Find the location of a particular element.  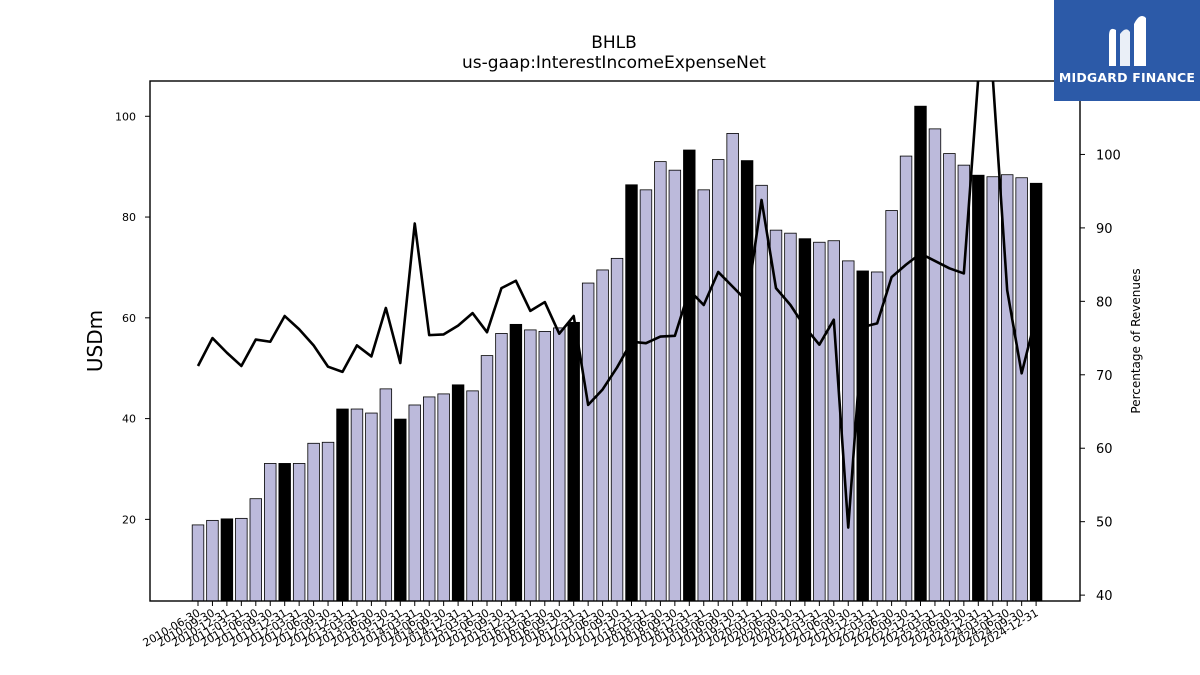

y-axis-right-label: Percentage of Revenues is located at coordinates (1136, 340).